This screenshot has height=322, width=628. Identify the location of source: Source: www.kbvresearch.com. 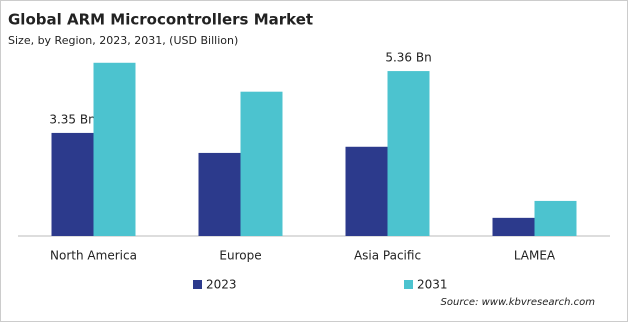
(518, 302).